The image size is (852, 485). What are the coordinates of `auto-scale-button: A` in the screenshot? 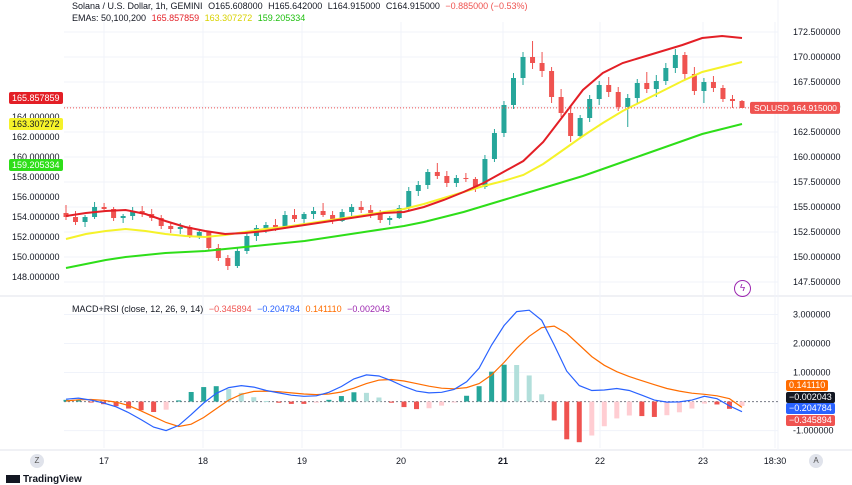 It's located at (816, 461).